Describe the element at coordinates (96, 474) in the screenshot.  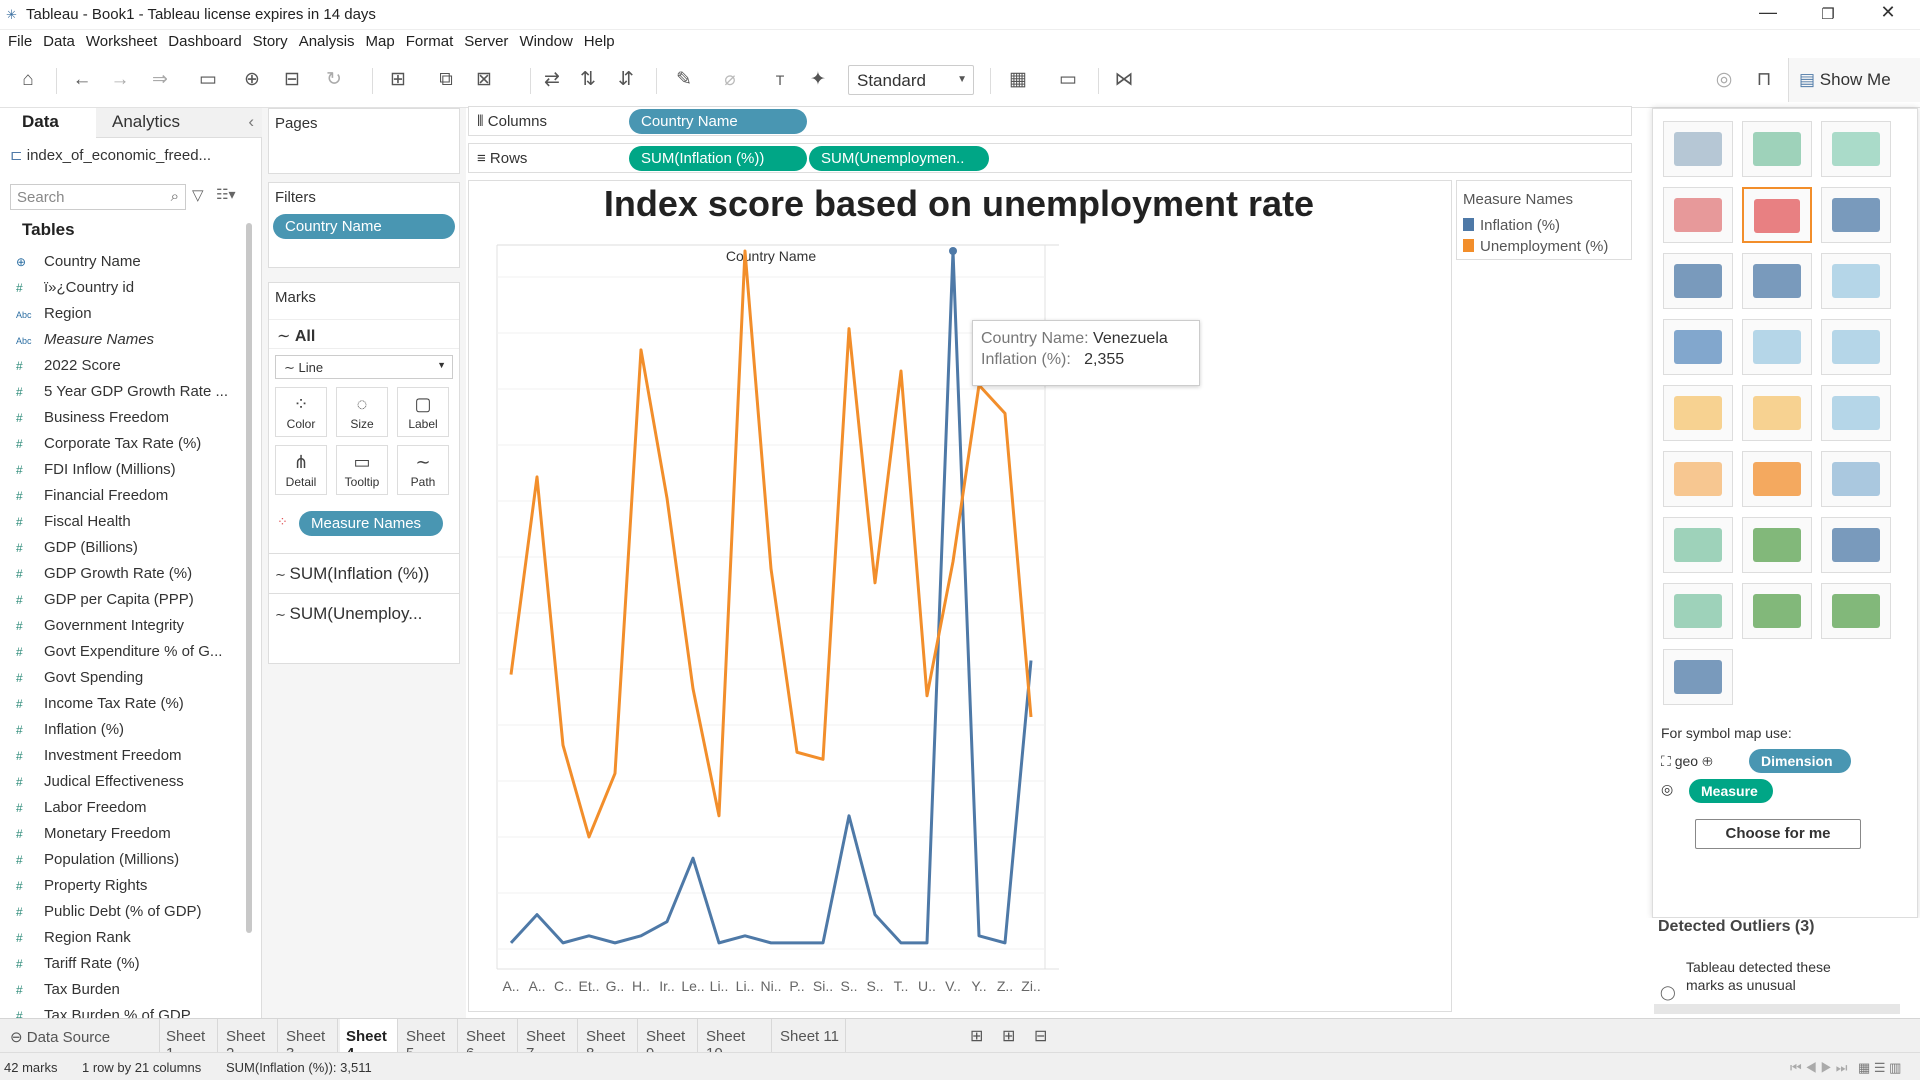
I see `field-item: # FDI Inflow (Millions)` at that location.